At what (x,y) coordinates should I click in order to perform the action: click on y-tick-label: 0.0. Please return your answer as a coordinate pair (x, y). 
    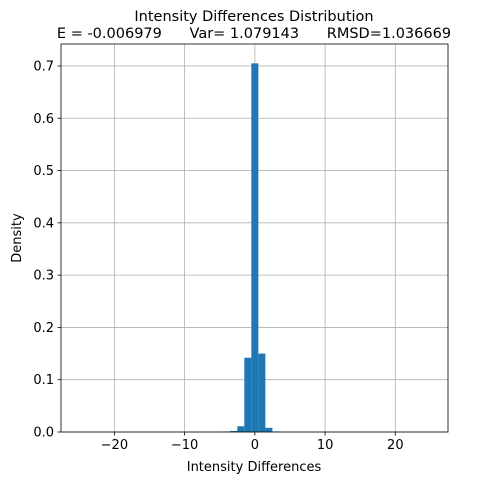
    Looking at the image, I should click on (43, 433).